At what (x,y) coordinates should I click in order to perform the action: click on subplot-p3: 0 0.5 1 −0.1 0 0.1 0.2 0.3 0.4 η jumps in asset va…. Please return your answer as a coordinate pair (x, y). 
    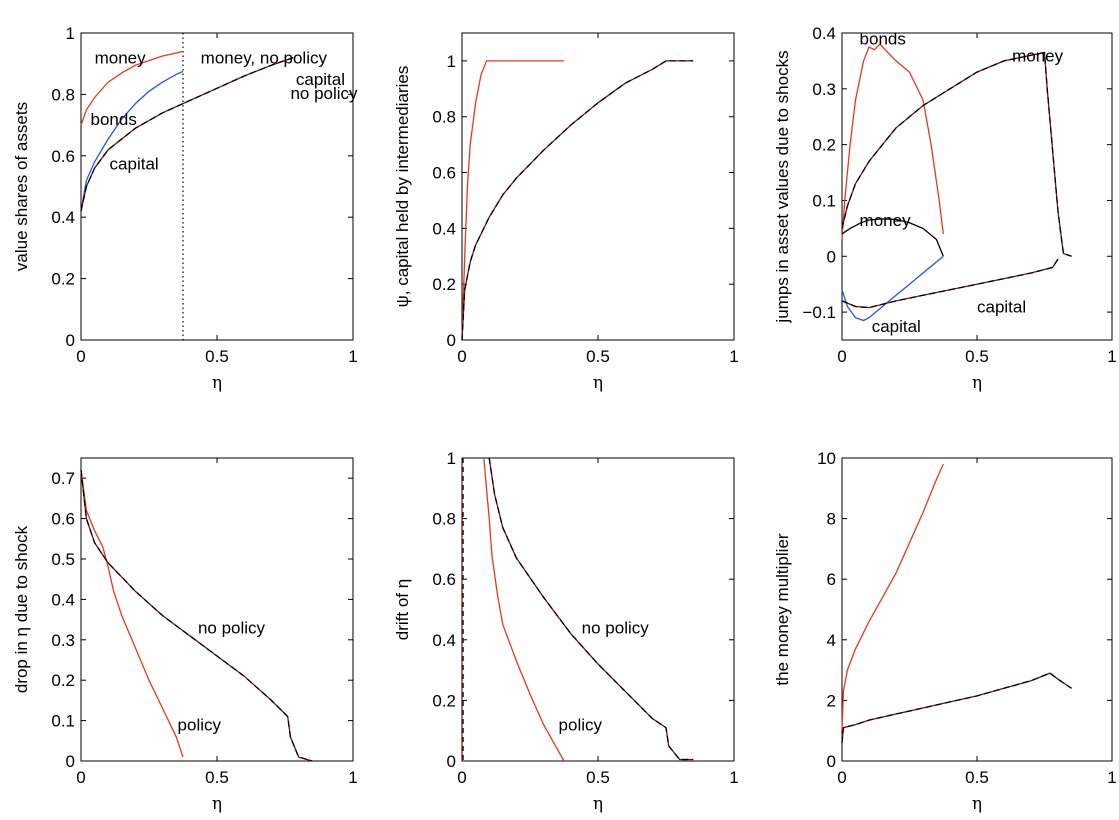
    Looking at the image, I should click on (945, 208).